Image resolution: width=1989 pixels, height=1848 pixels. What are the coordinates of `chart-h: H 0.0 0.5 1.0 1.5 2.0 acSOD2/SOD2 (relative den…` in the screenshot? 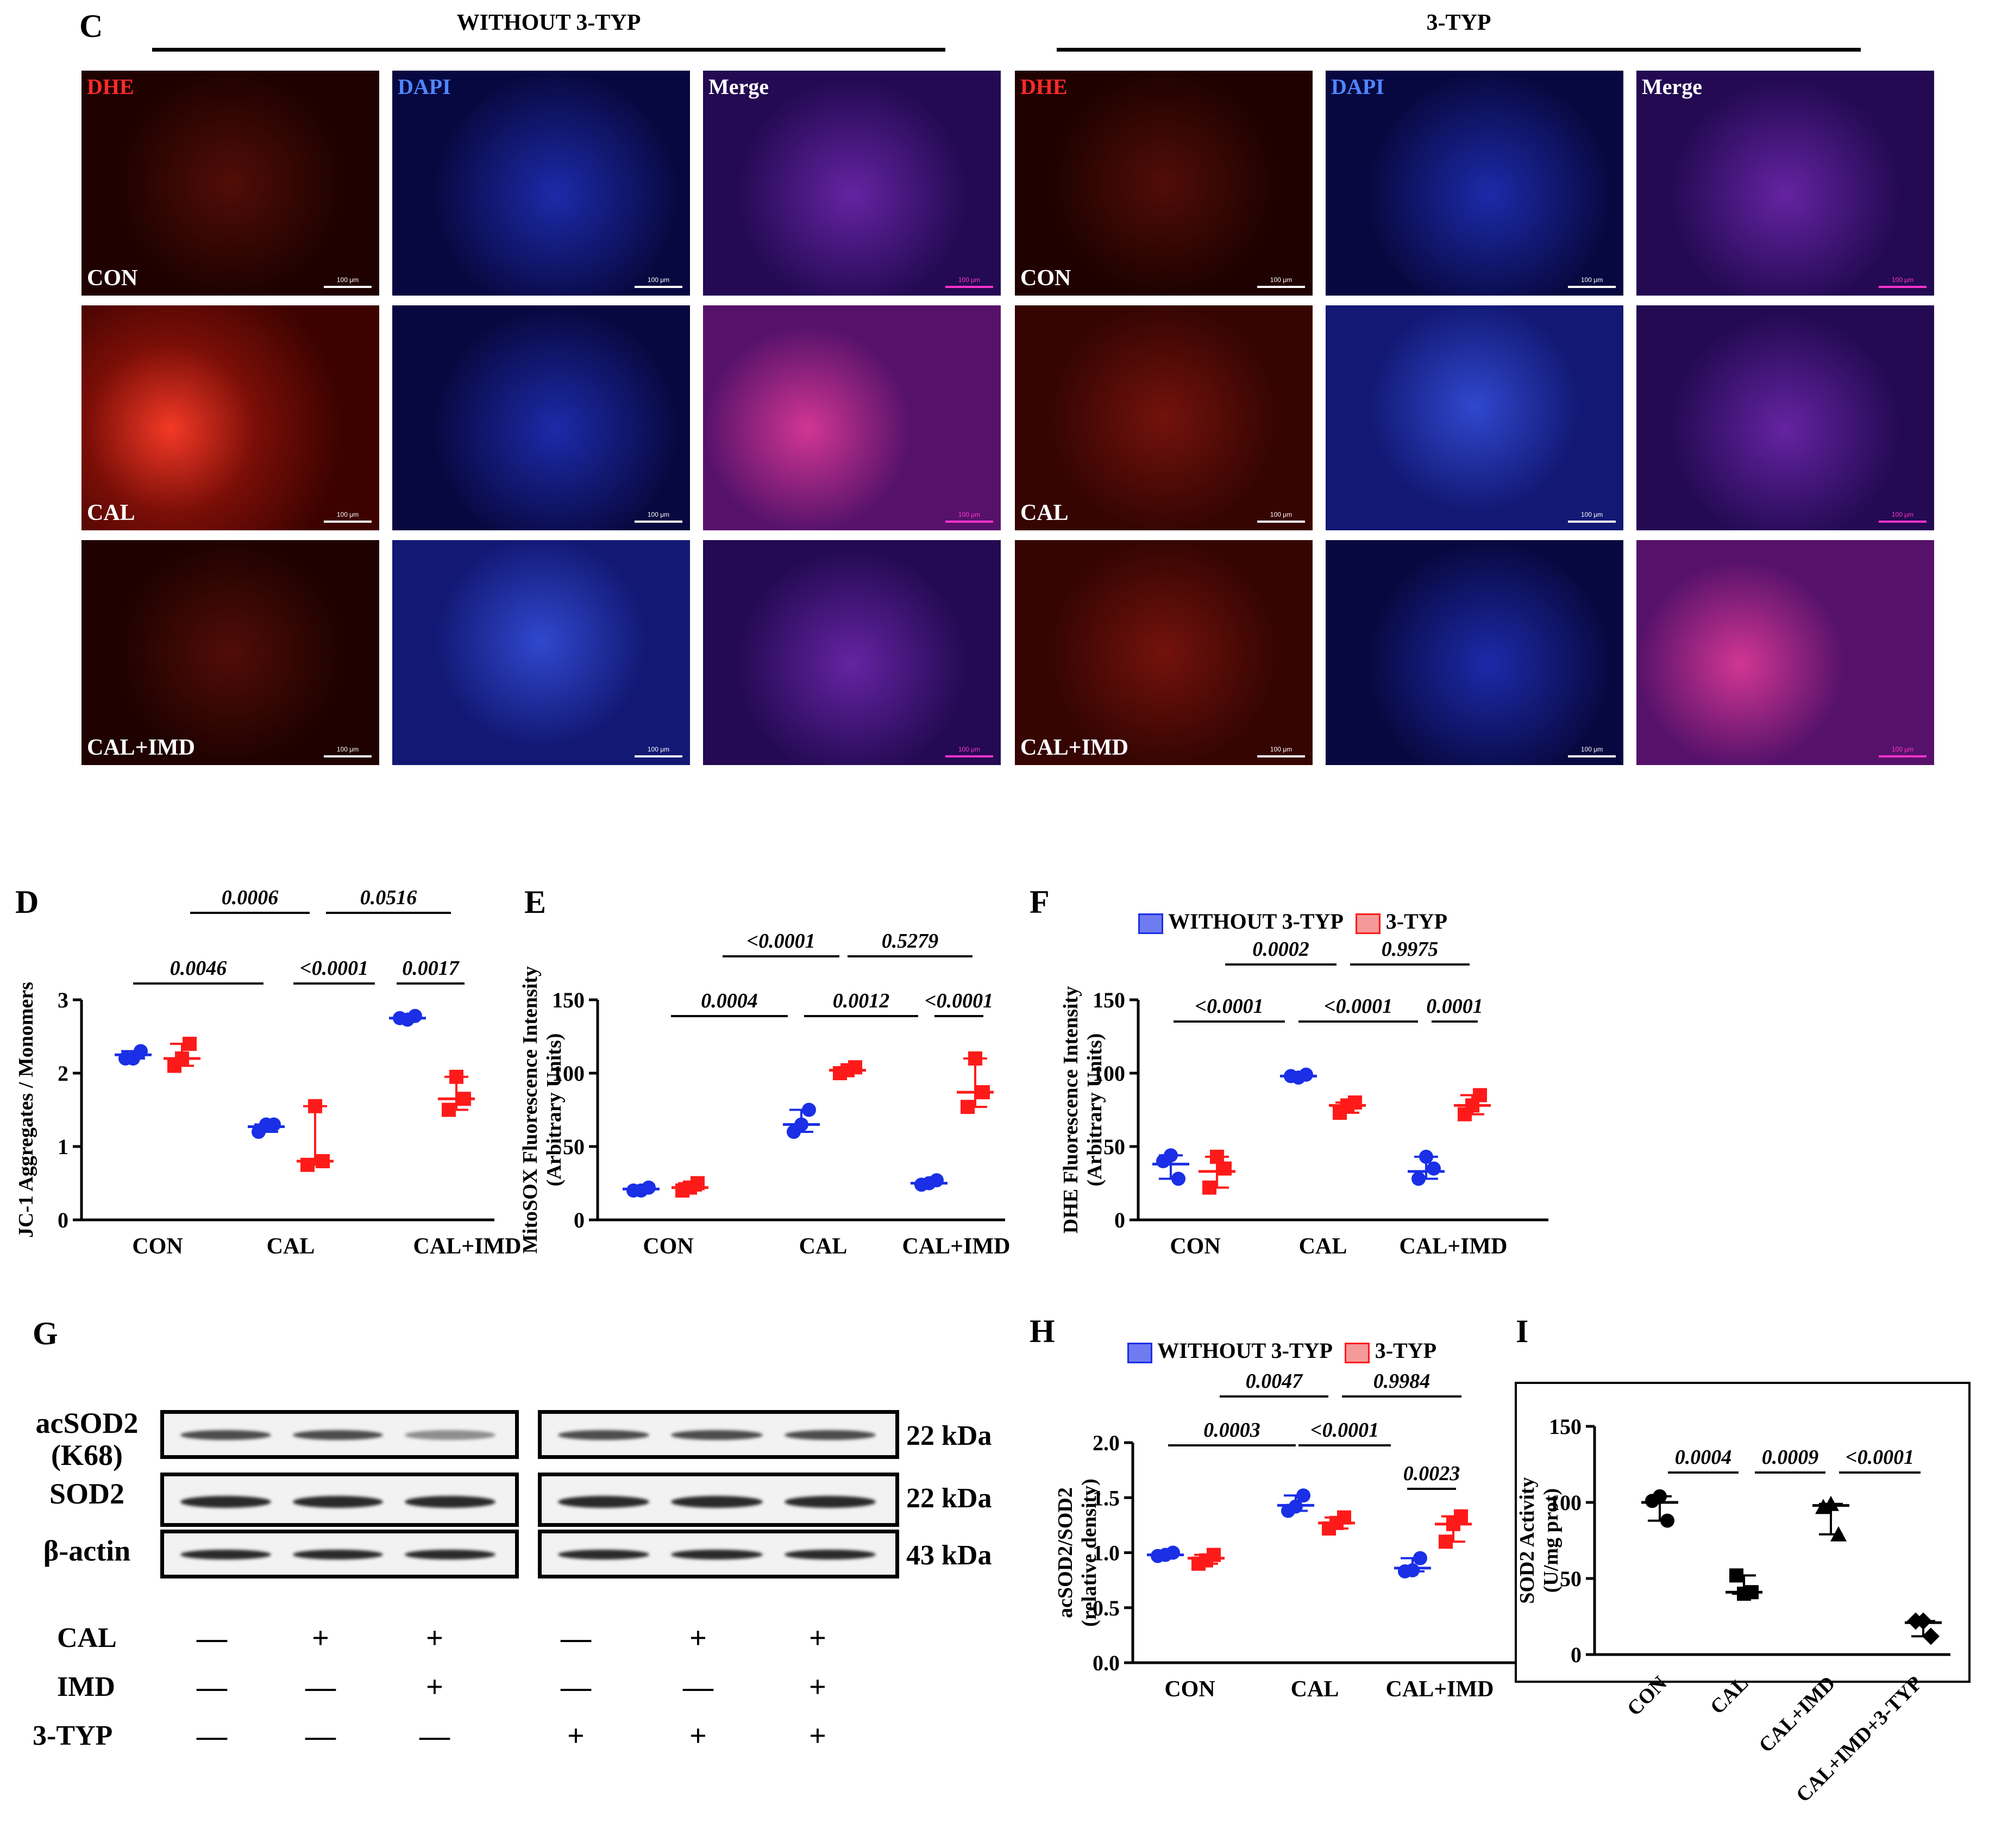 It's located at (1273, 1508).